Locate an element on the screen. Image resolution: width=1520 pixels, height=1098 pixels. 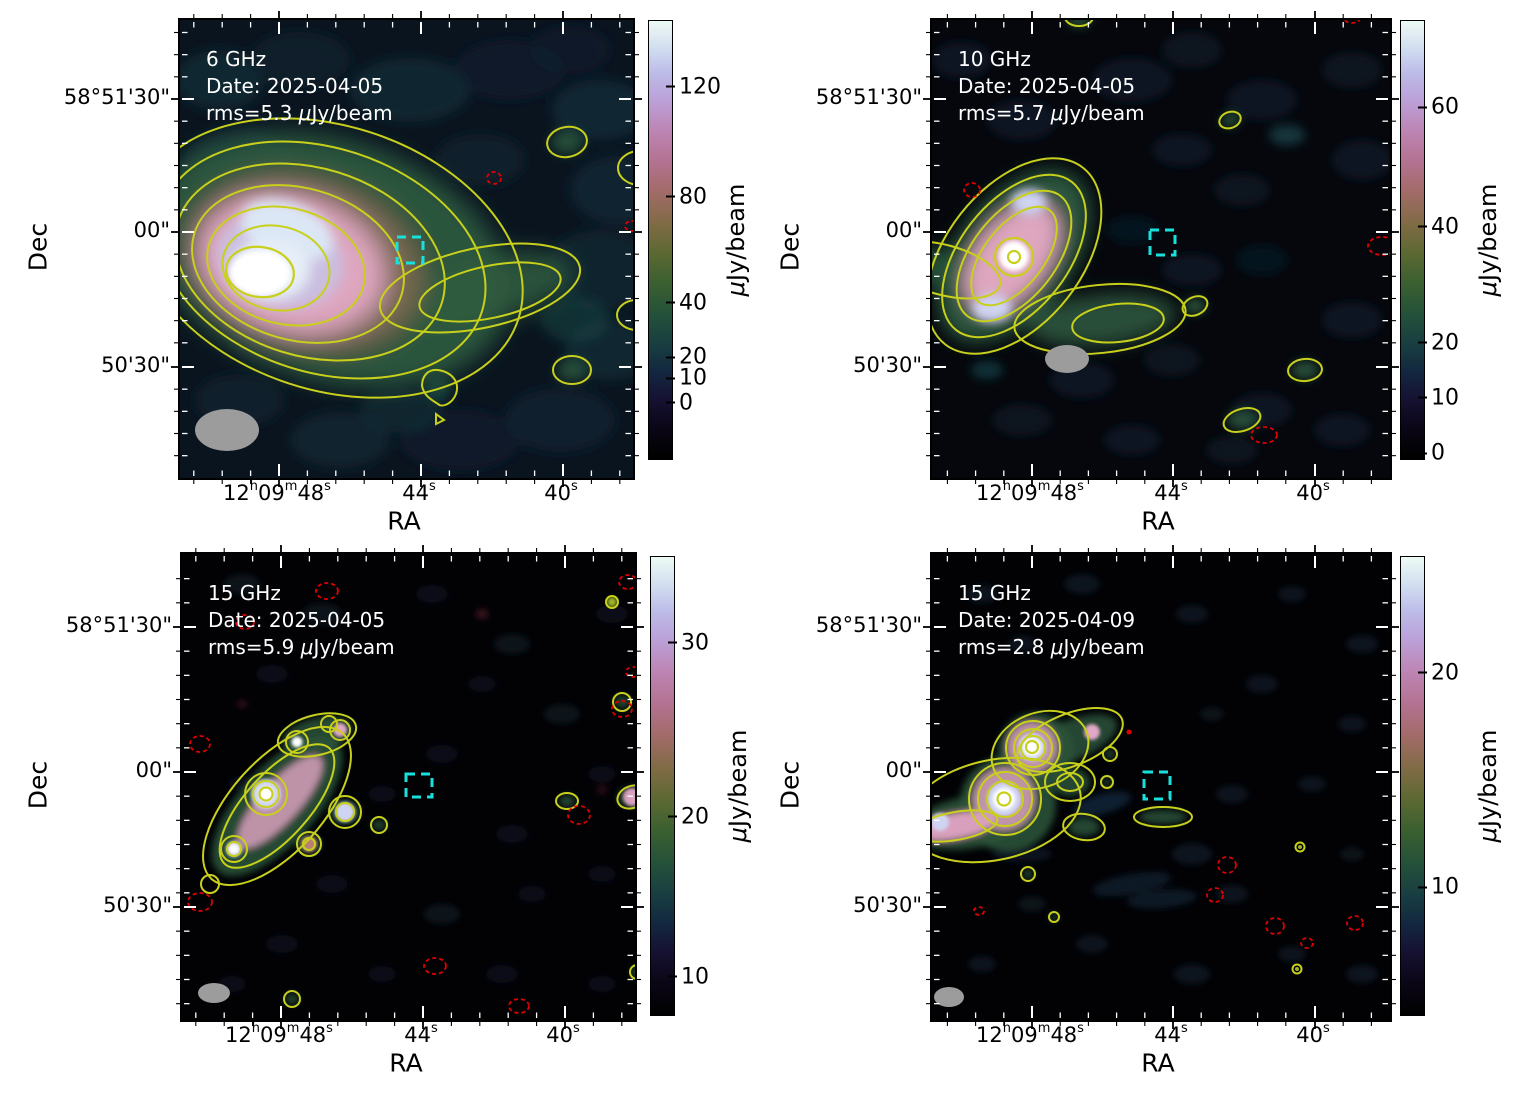
rms-label: rms=2.8 μJy/beam is located at coordinates (1051, 647).